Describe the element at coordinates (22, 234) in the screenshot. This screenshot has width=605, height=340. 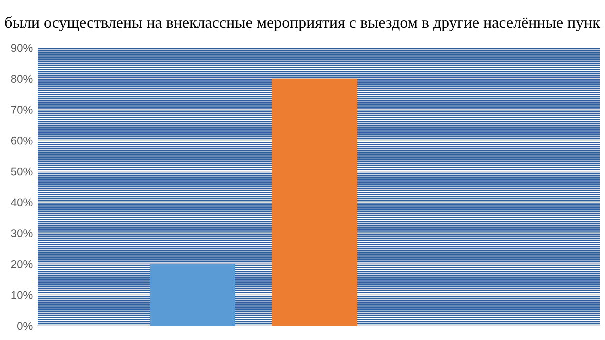
I see `y-tick-label: 30%` at that location.